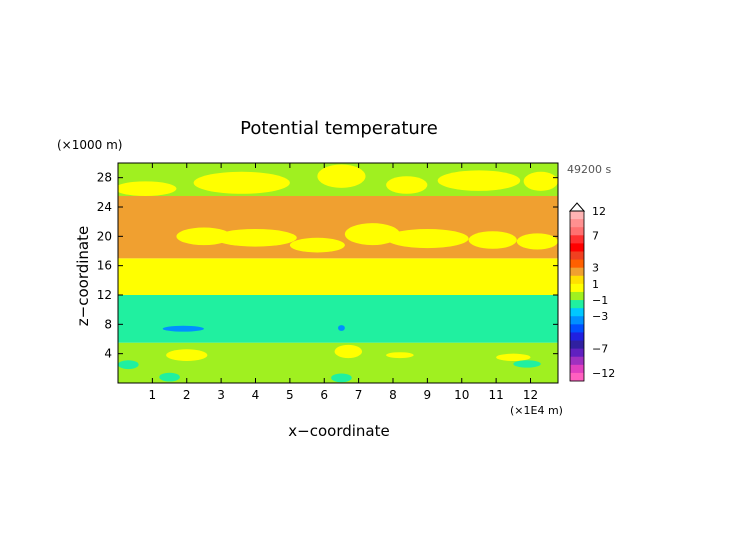 This screenshot has height=536, width=752. What do you see at coordinates (536, 410) in the screenshot?
I see `x-unit-label: (×1E4 m)` at bounding box center [536, 410].